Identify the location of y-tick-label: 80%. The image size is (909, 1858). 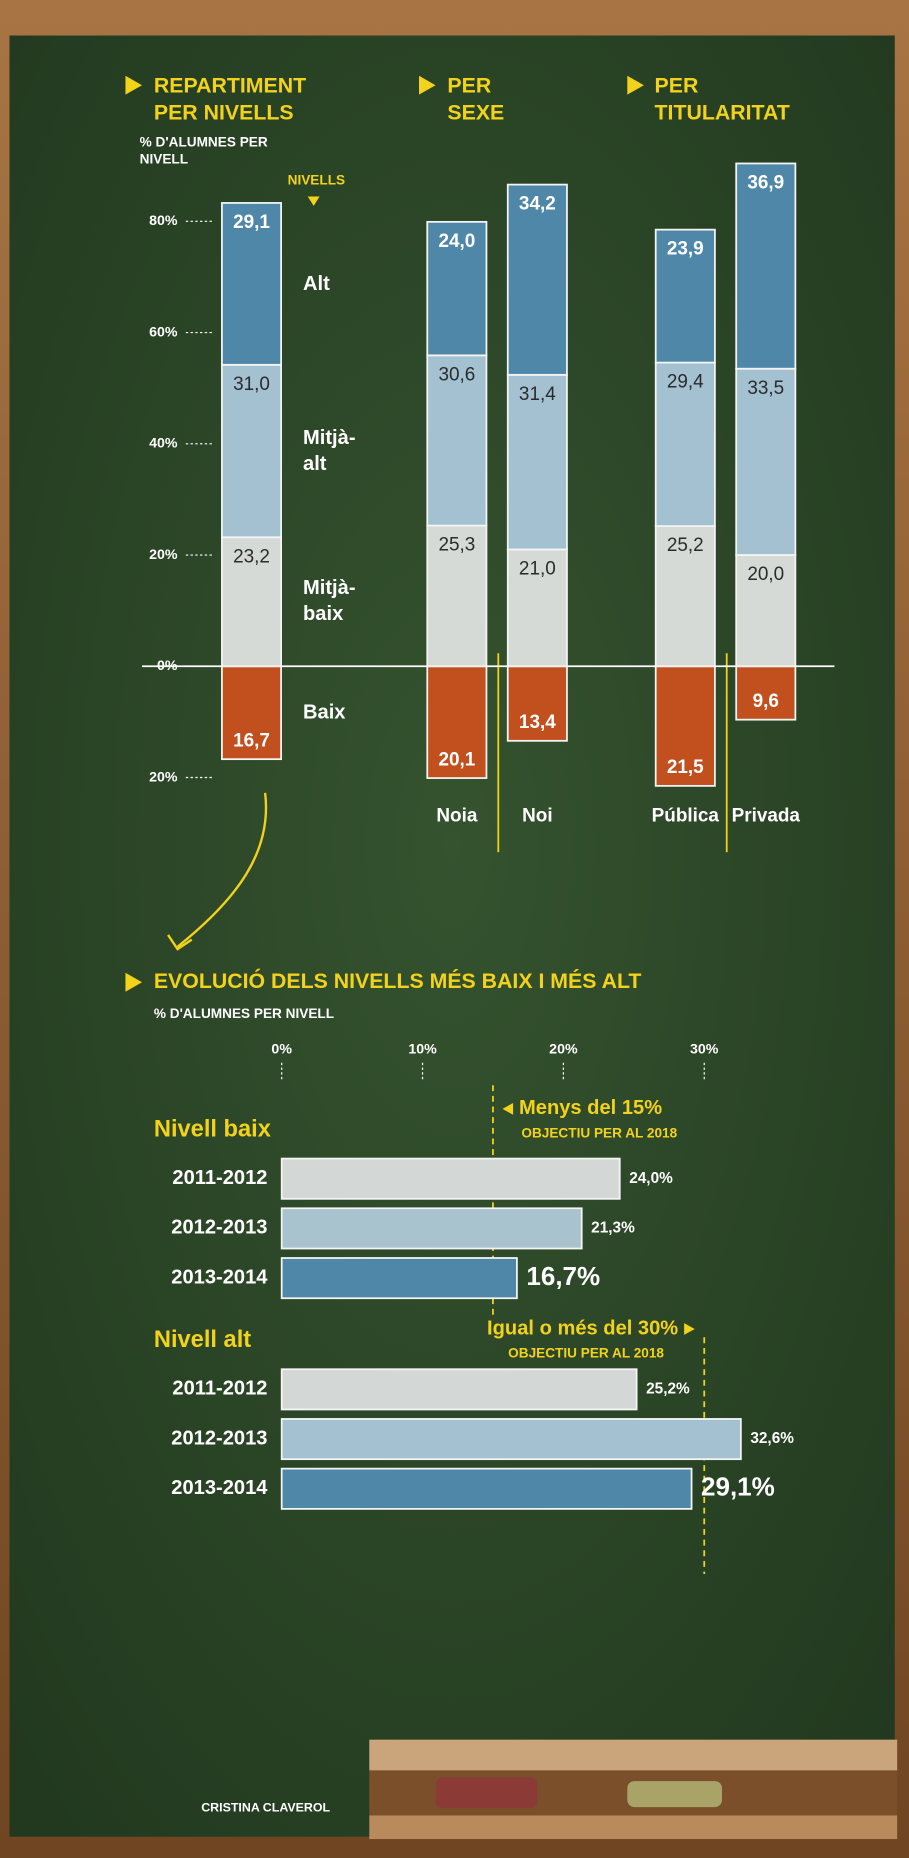
(163, 221).